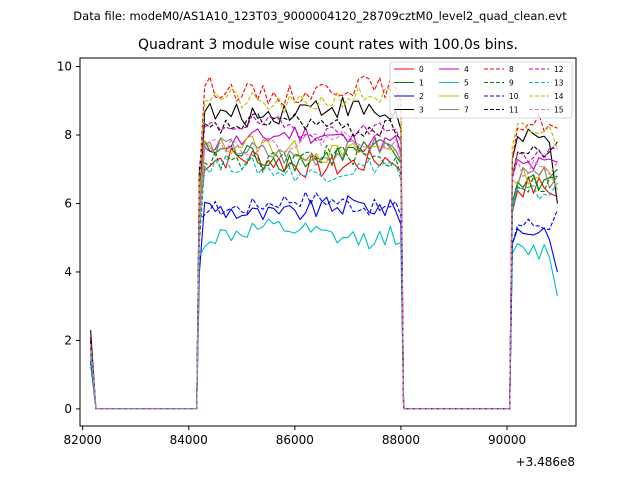  What do you see at coordinates (68, 272) in the screenshot?
I see `y-tick-label: 4` at bounding box center [68, 272].